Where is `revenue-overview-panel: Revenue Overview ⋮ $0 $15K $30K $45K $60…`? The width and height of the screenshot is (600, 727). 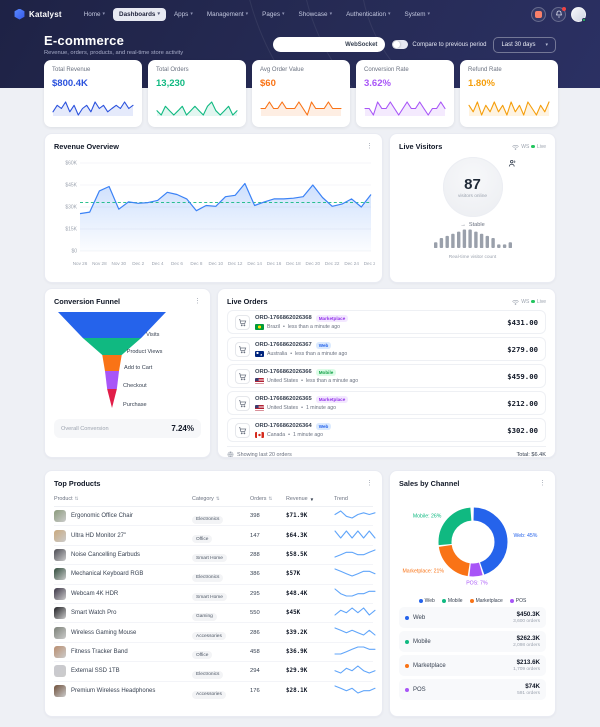
revenue-overview-panel: Revenue Overview ⋮ $0 $15K $30K $45K $60… is located at coordinates (213, 208).